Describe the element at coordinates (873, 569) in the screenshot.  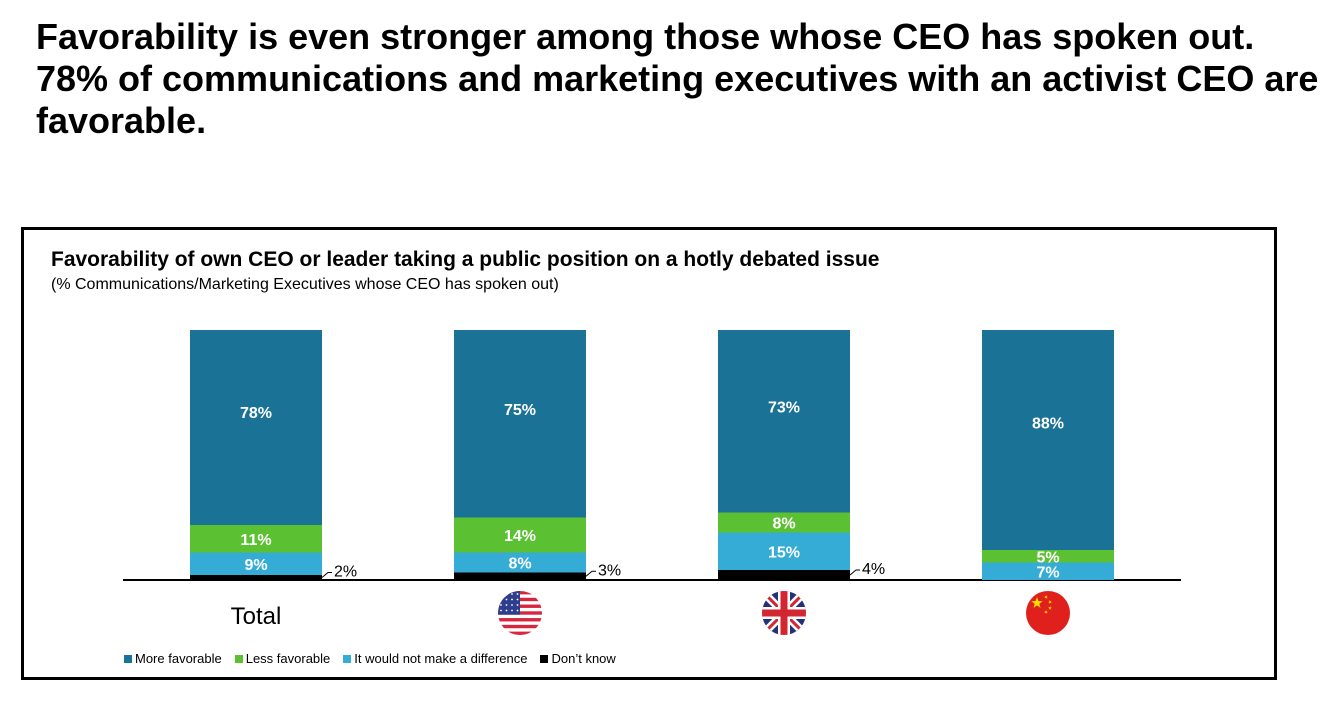
I see `data-label: 4%` at that location.